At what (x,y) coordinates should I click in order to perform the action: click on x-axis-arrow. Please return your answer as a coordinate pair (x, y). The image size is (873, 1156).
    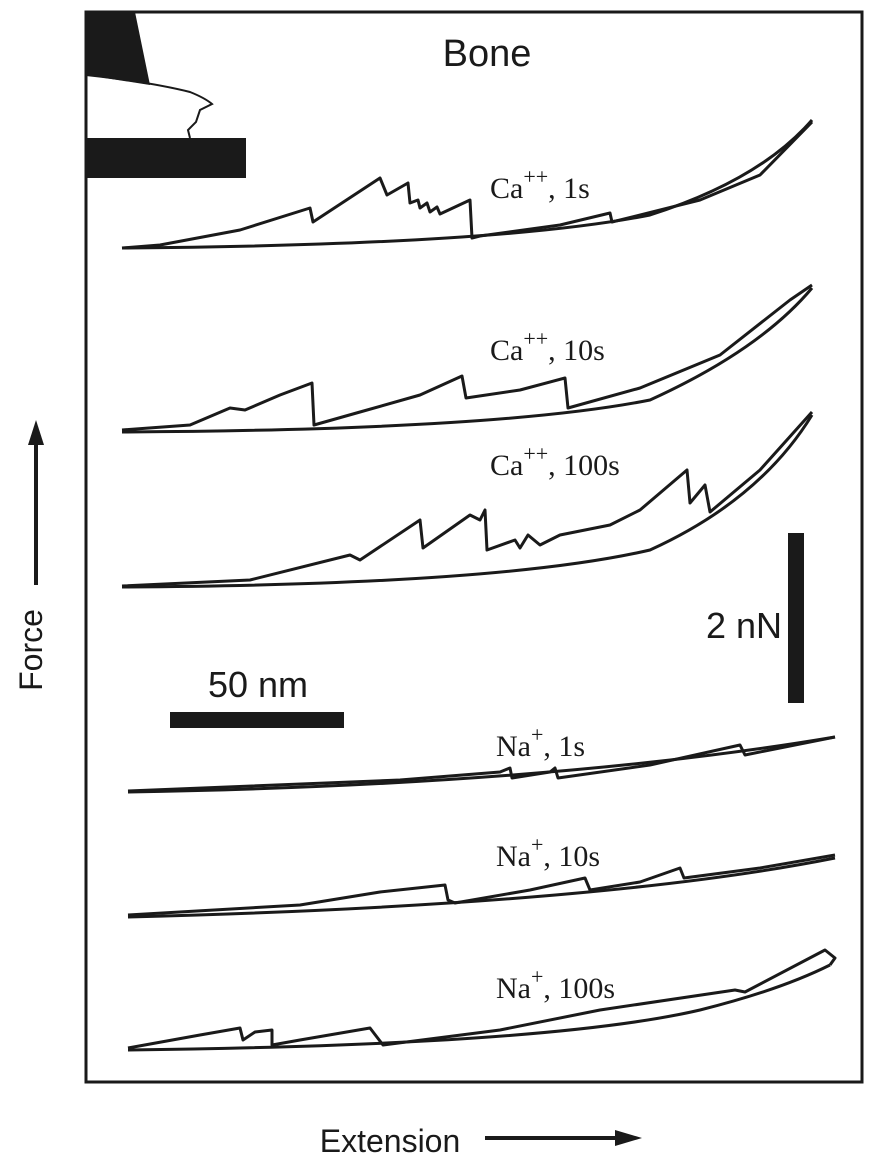
    Looking at the image, I should click on (563, 1138).